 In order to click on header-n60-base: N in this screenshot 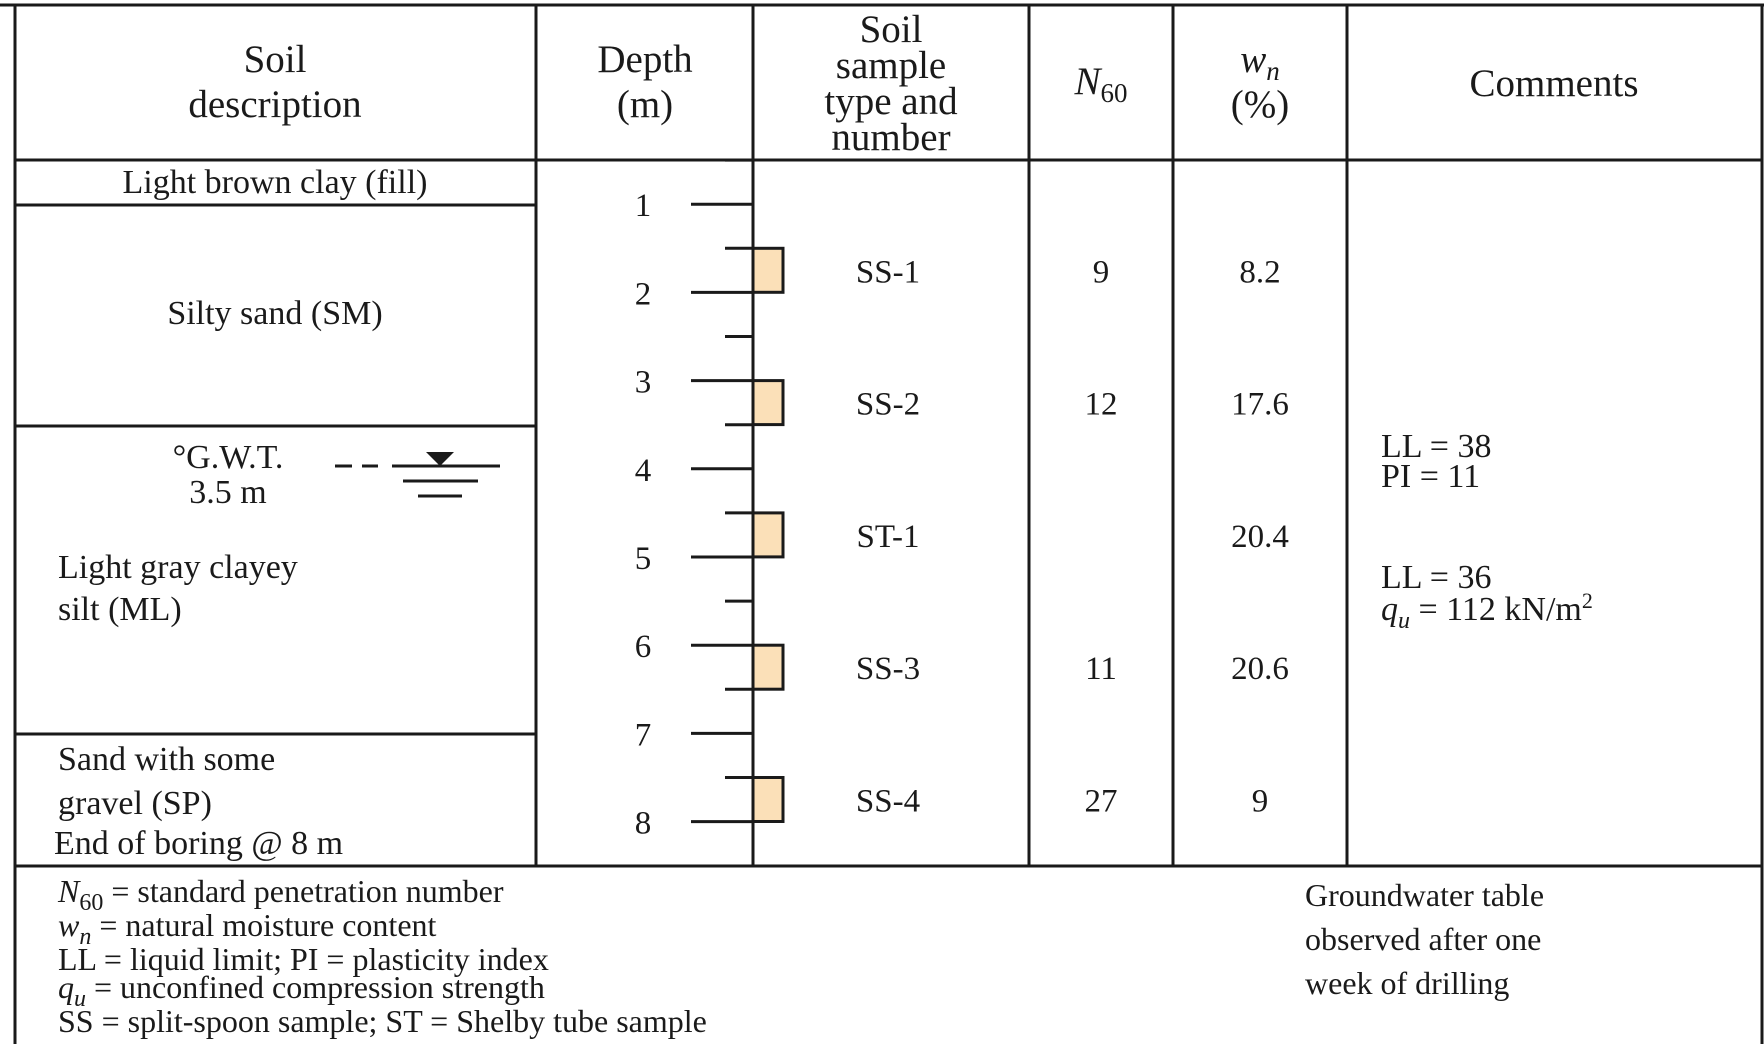, I will do `click(1087, 81)`.